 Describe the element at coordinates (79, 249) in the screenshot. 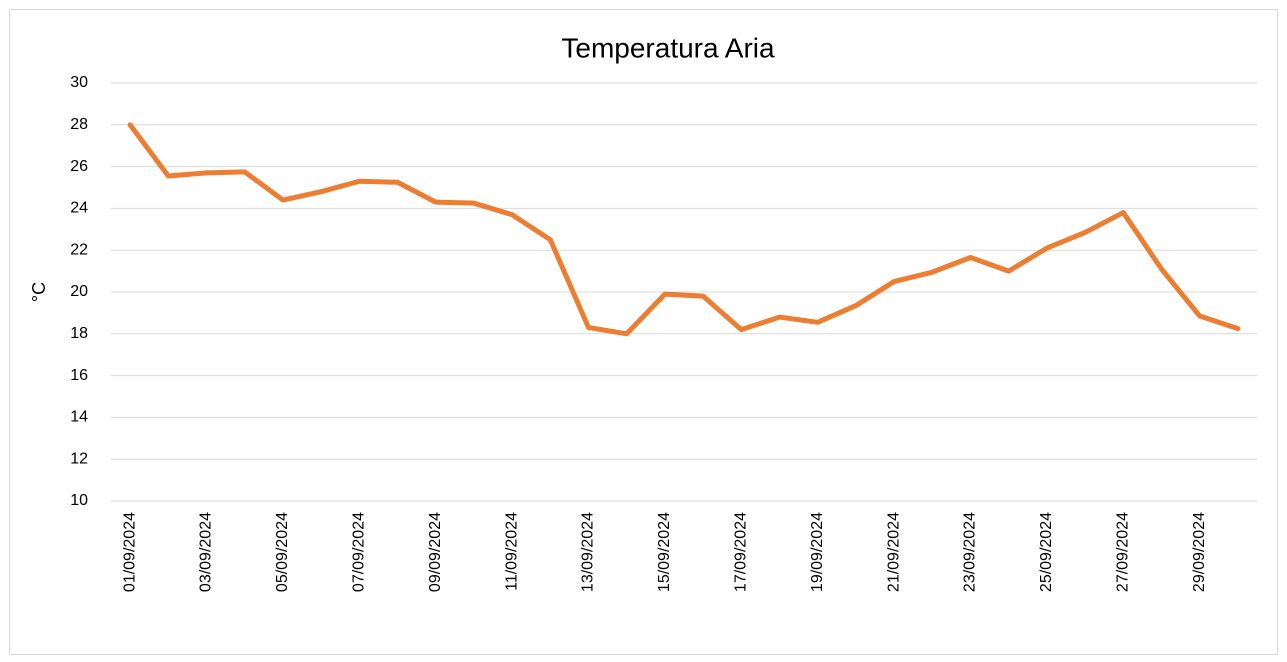

I see `y-tick-label: 22` at that location.